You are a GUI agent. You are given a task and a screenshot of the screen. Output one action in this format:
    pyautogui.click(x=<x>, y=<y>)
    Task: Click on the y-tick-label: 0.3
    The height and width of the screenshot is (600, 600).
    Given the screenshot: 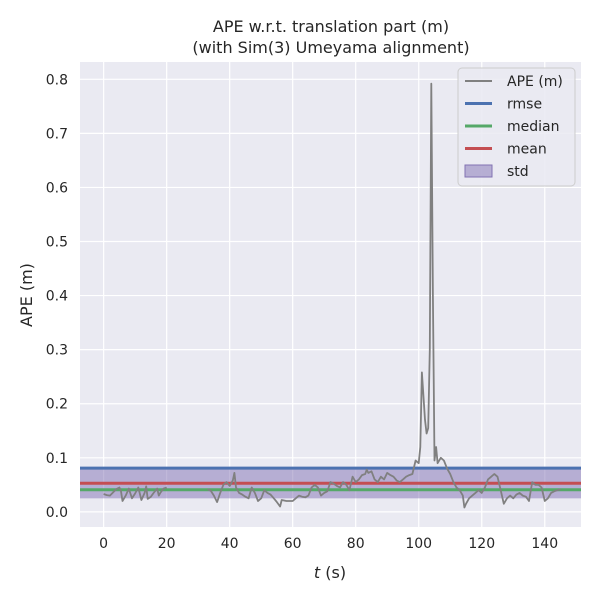 What is the action you would take?
    pyautogui.click(x=57, y=351)
    